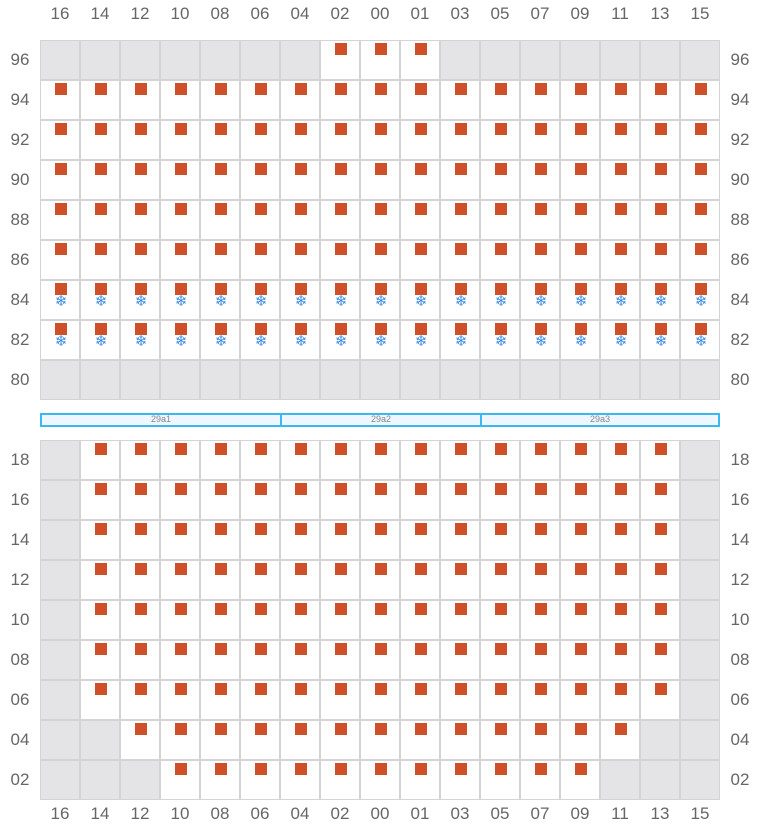 The width and height of the screenshot is (760, 840). What do you see at coordinates (381, 420) in the screenshot?
I see `hatch-cover-segment: 29a2` at bounding box center [381, 420].